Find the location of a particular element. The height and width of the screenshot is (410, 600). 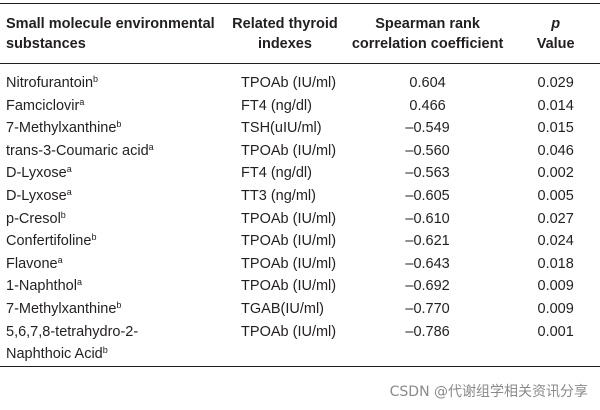

header-substances: Small molecule environmental substances is located at coordinates (110, 34).